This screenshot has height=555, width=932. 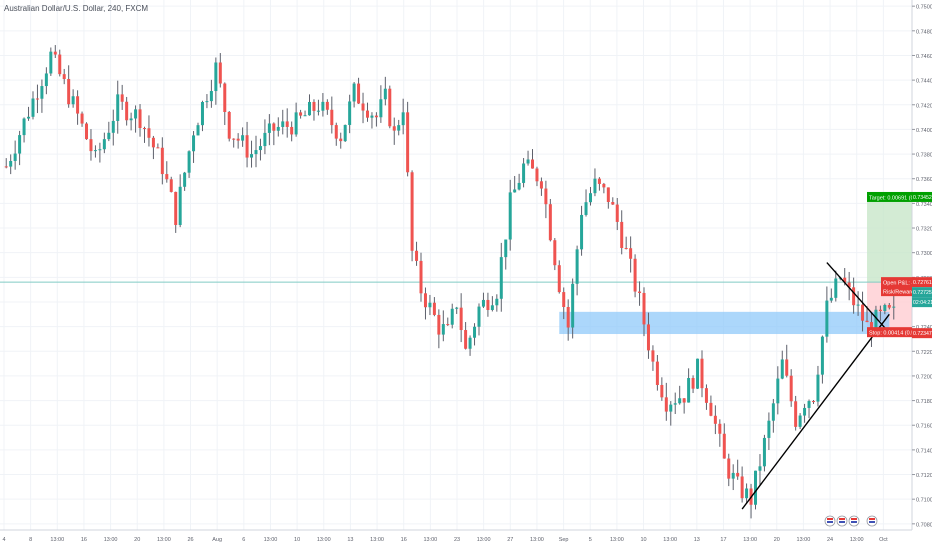 I want to click on chart-title: Australian Dollar/U.S. Dollar, 240, FXCM, so click(x=76, y=8).